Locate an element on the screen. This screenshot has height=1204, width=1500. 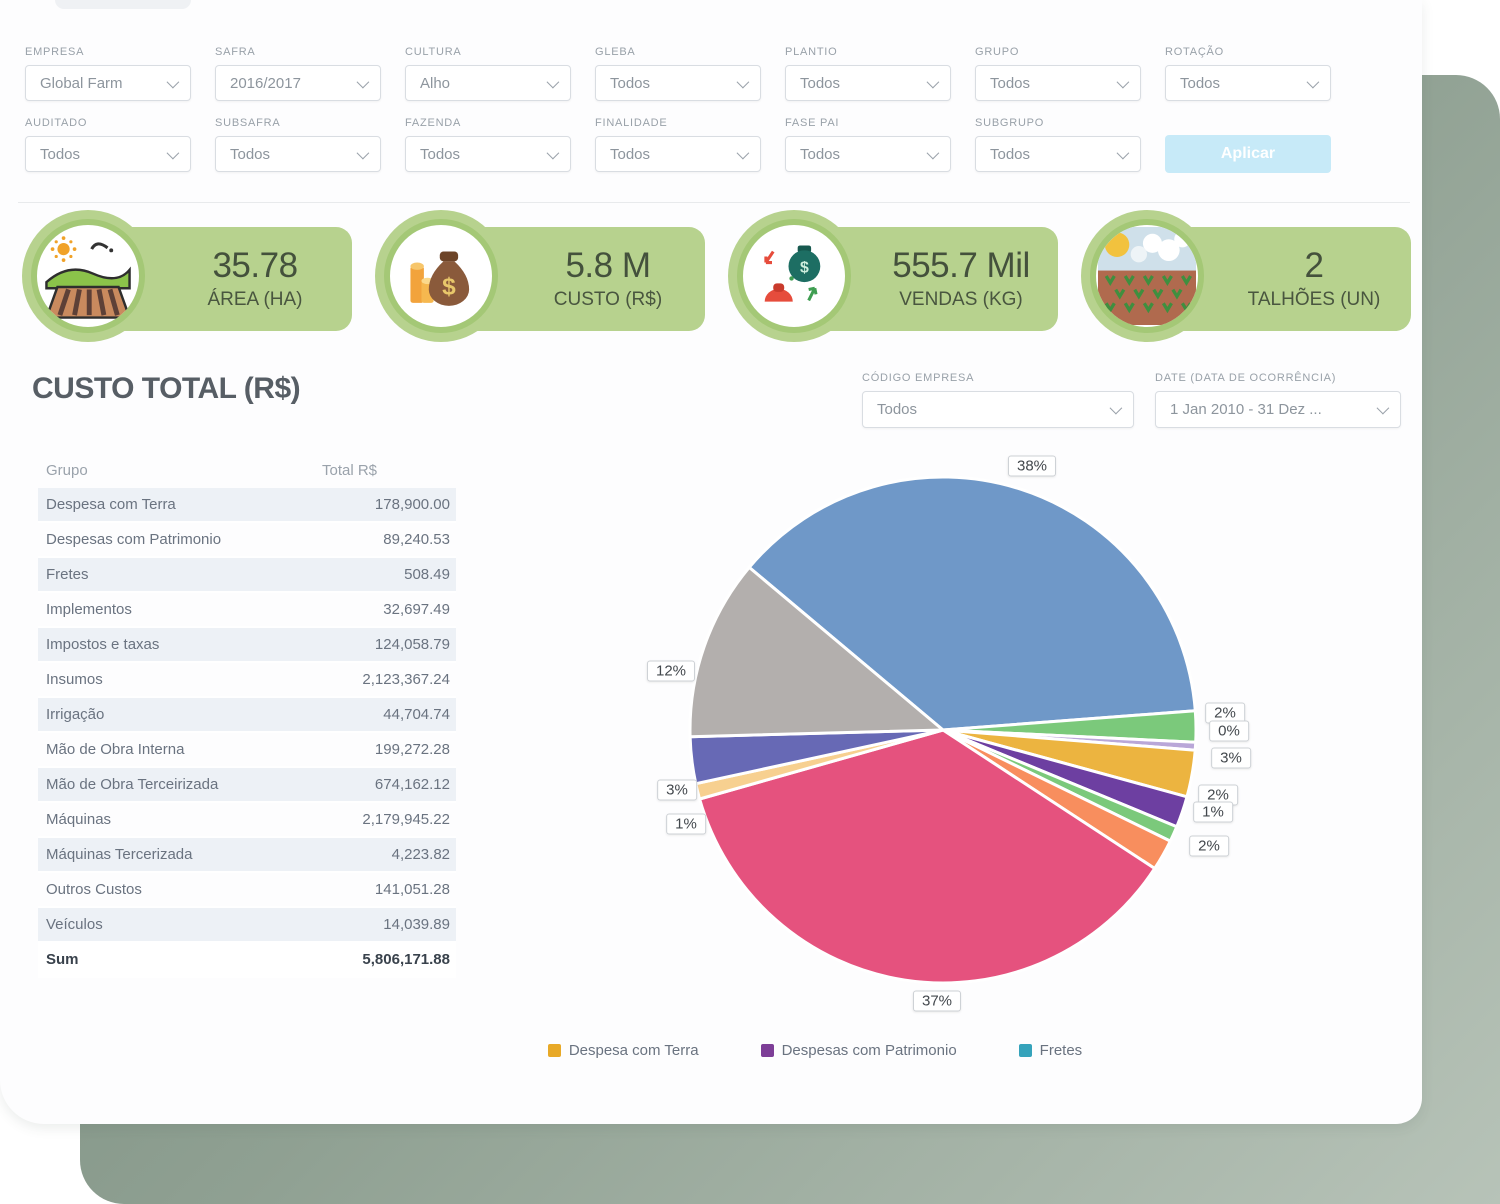
pie-slice-mao-de-obra-terceirizada is located at coordinates (816, 652).